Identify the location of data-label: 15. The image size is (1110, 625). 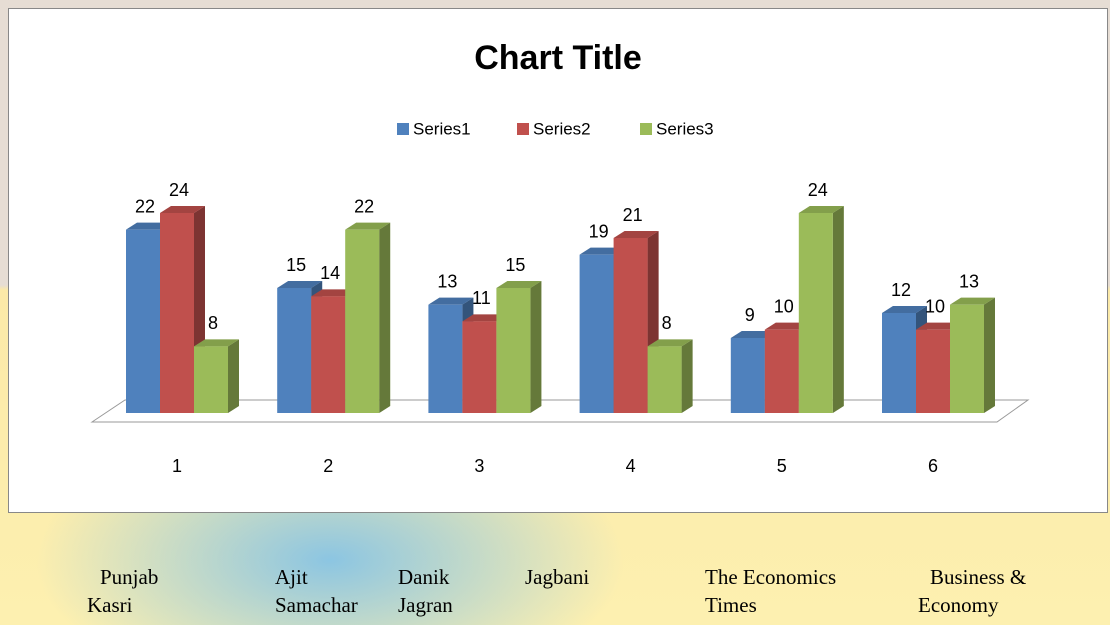
(296, 265).